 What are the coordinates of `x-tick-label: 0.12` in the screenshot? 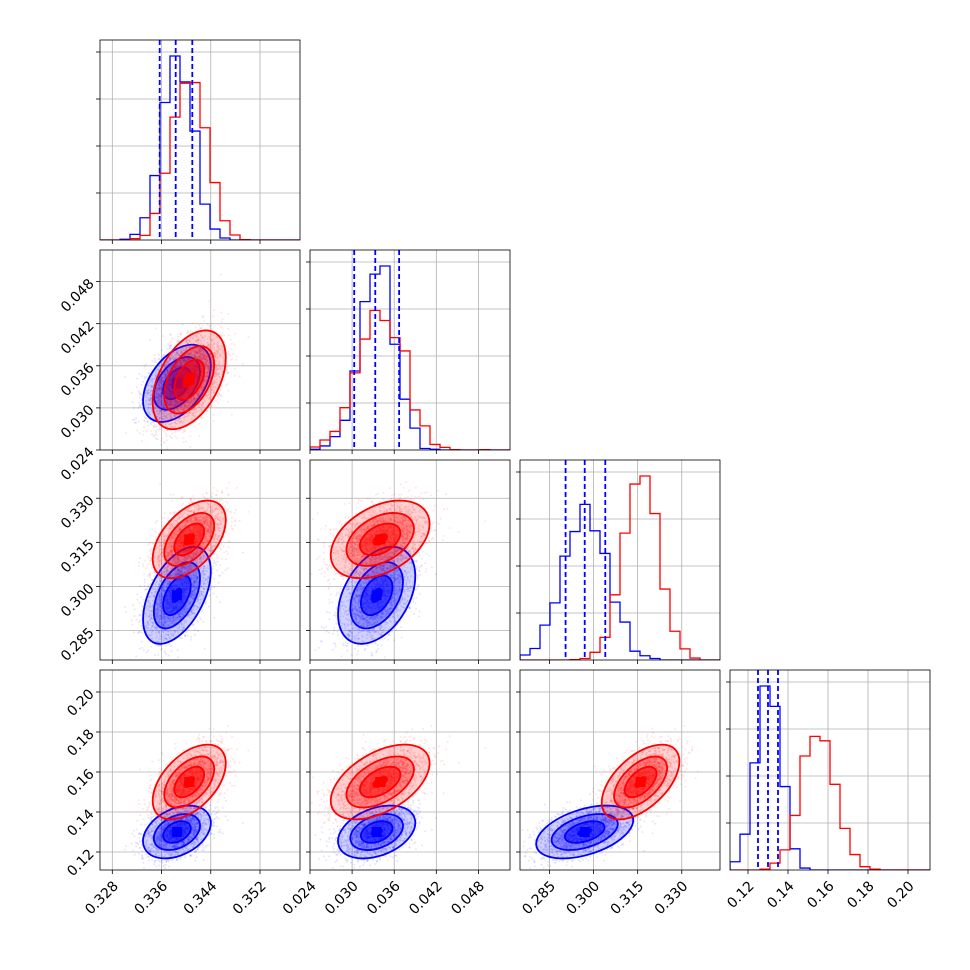 It's located at (740, 894).